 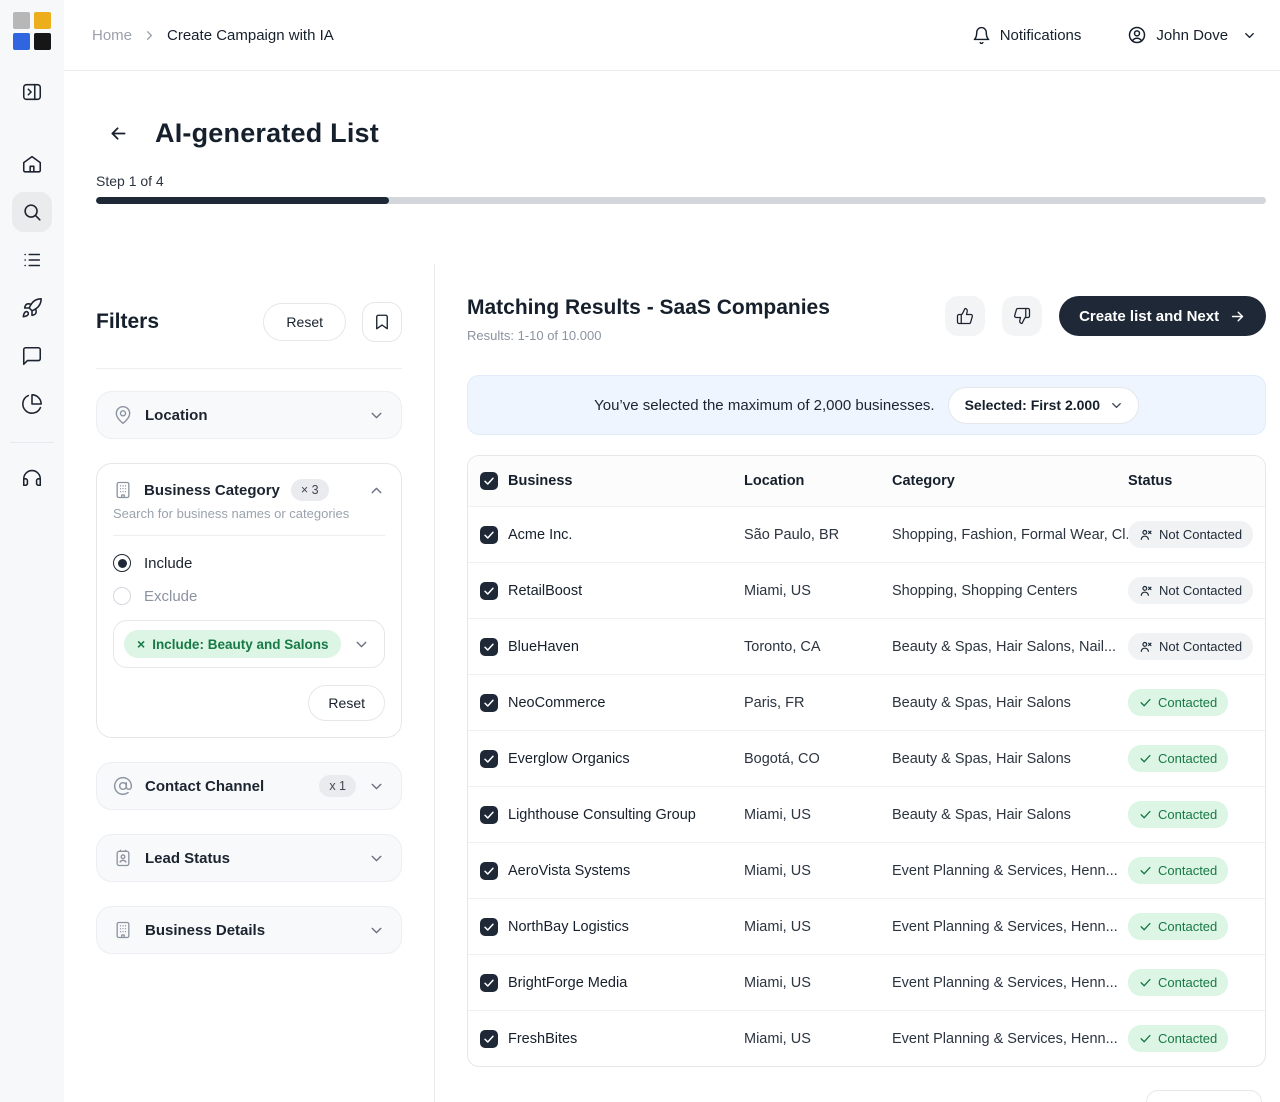 What do you see at coordinates (1192, 35) in the screenshot?
I see `user-menu: John Dove` at bounding box center [1192, 35].